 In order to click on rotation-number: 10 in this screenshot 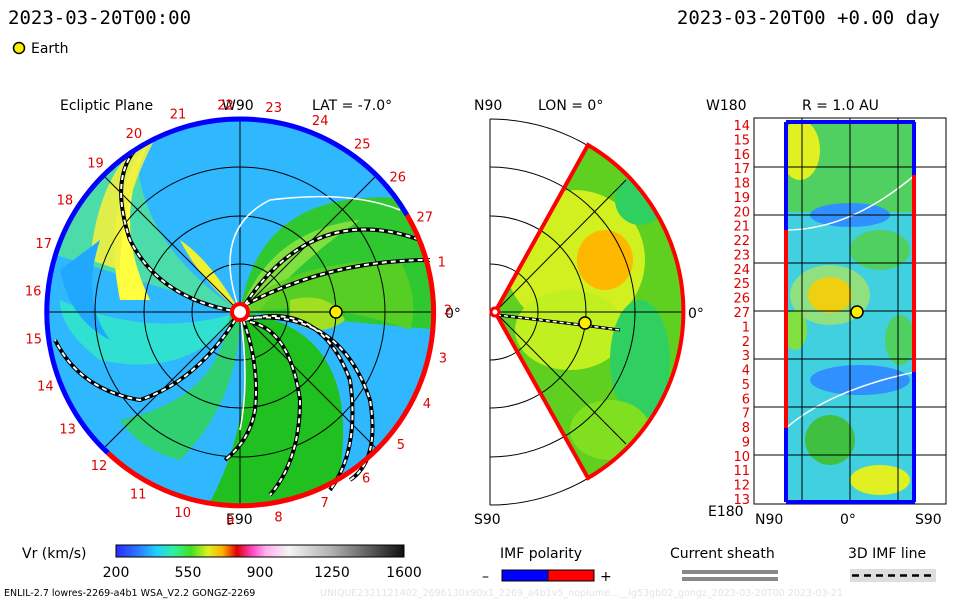, I will do `click(182, 513)`.